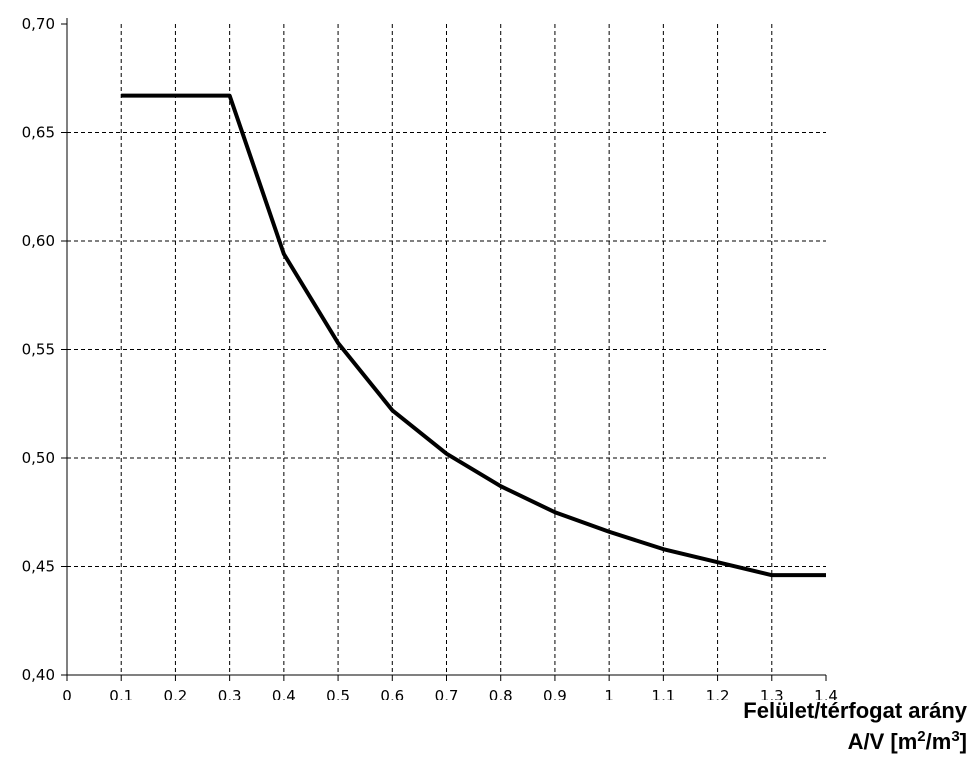 This screenshot has height=778, width=975. I want to click on x-tick-label: 0,5, so click(338, 693).